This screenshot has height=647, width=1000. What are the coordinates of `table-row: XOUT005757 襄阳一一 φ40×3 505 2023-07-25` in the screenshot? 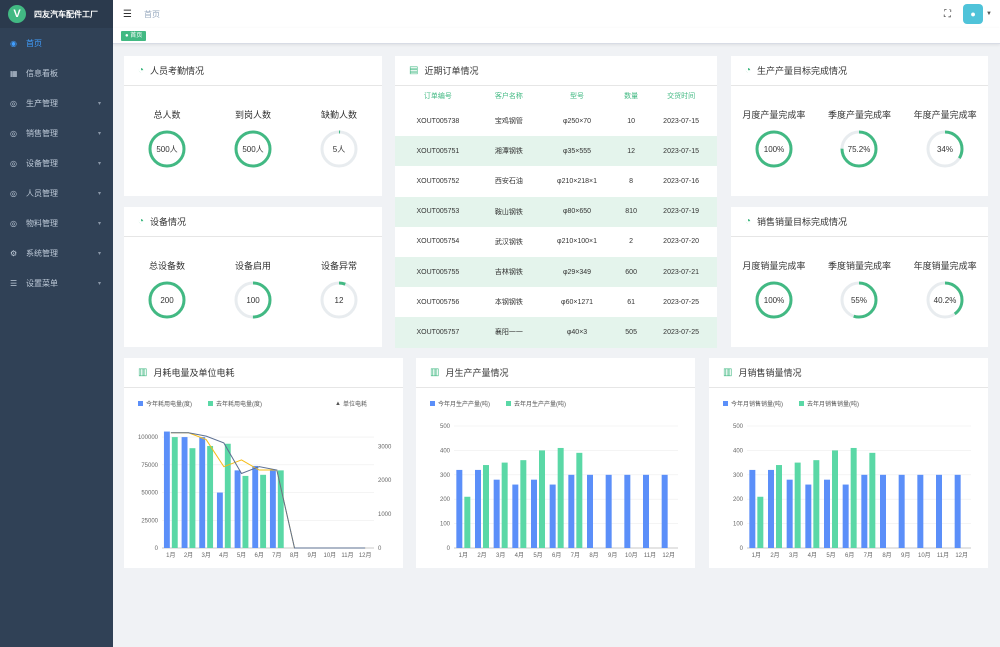 It's located at (556, 332).